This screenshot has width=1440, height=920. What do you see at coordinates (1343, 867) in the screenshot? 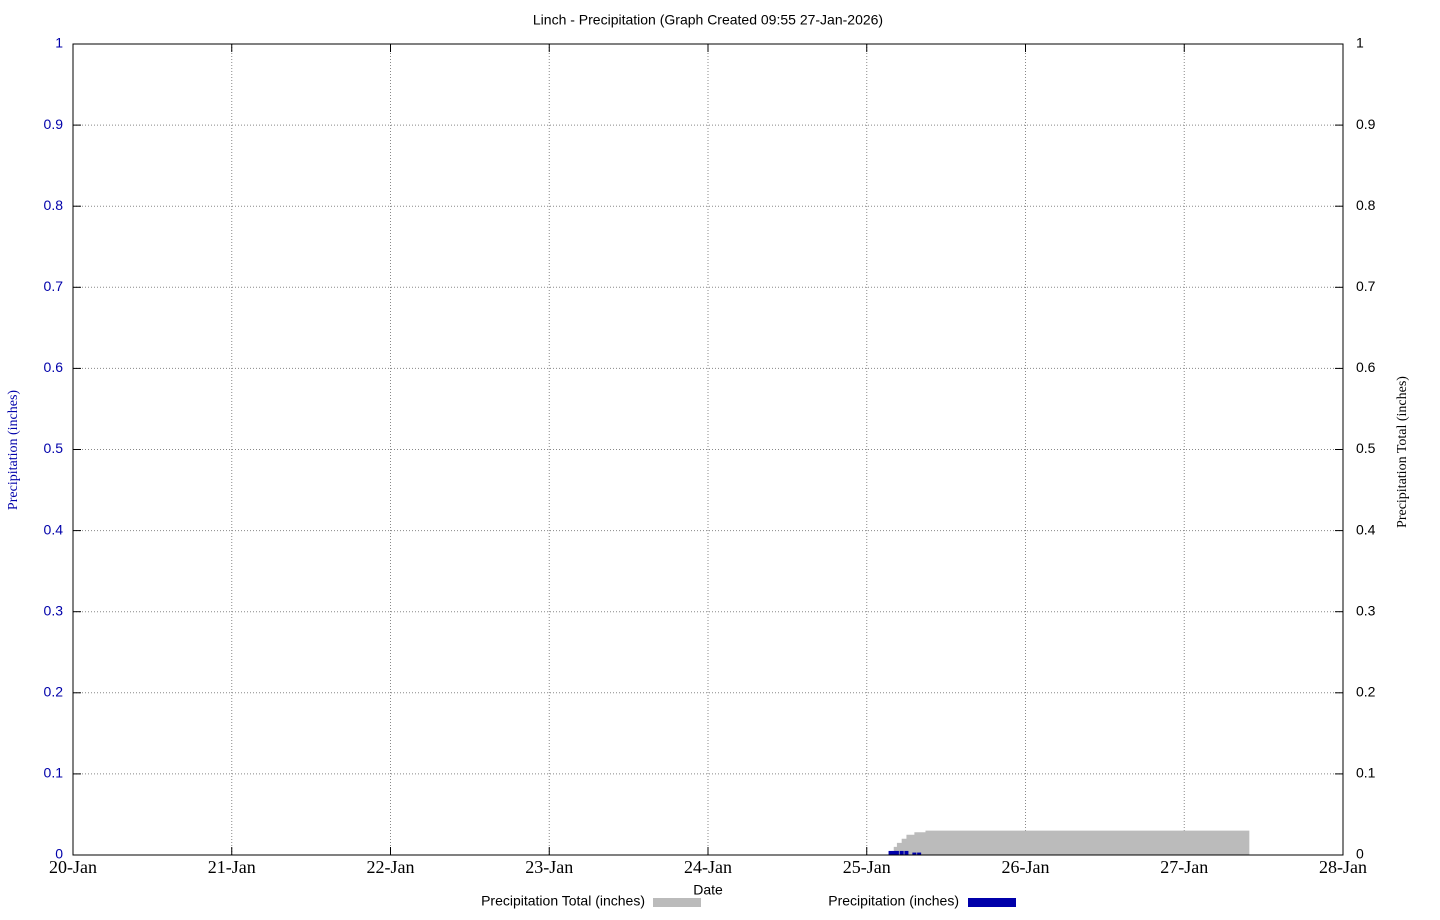
I see `x-tick-label: 28-Jan` at bounding box center [1343, 867].